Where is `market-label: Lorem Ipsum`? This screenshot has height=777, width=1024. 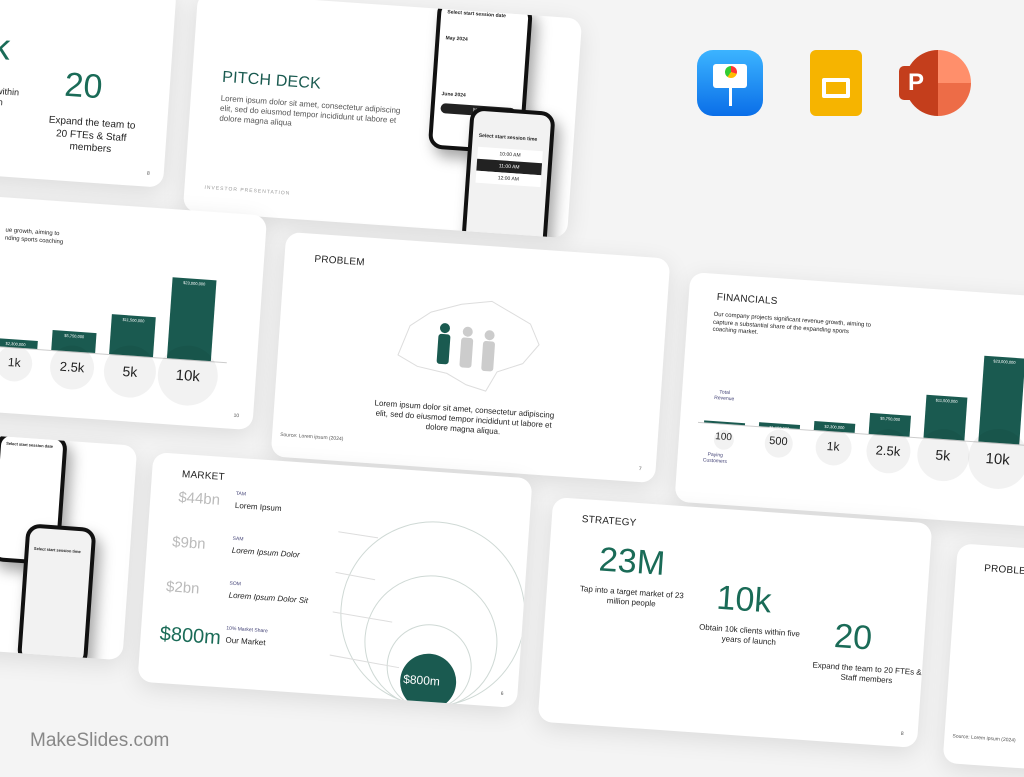 market-label: Lorem Ipsum is located at coordinates (258, 507).